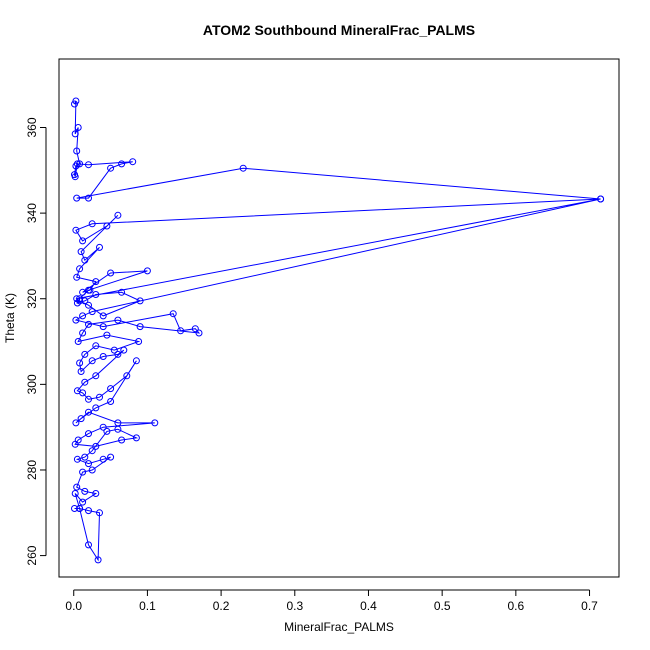  What do you see at coordinates (32, 470) in the screenshot?
I see `y-tick-label: 280` at bounding box center [32, 470].